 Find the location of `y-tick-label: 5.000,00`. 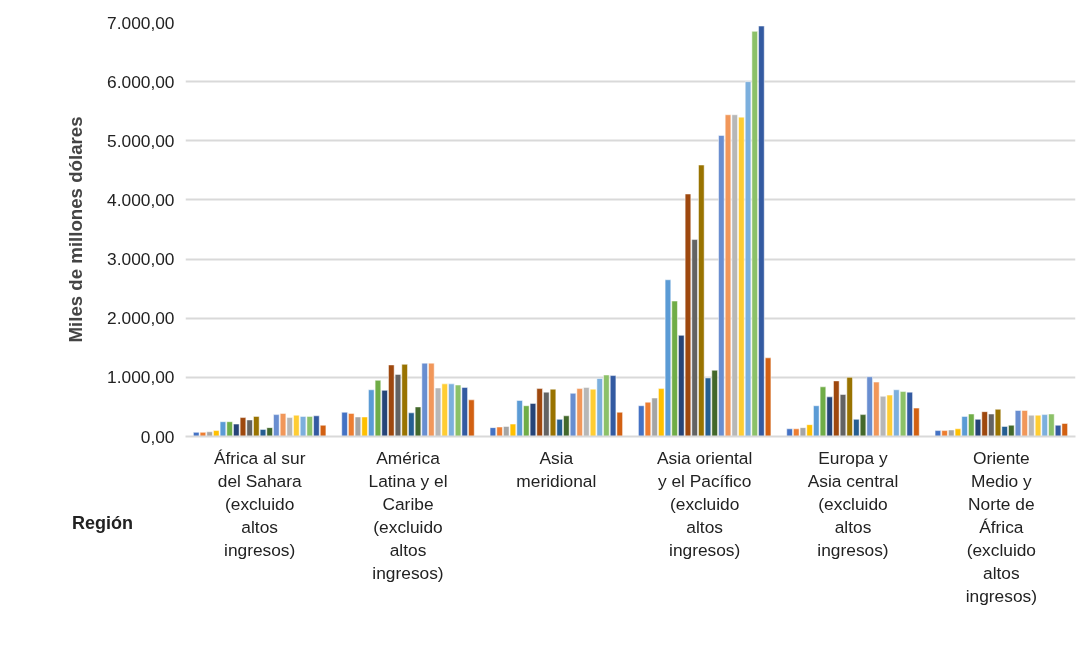

y-tick-label: 5.000,00 is located at coordinates (141, 140).